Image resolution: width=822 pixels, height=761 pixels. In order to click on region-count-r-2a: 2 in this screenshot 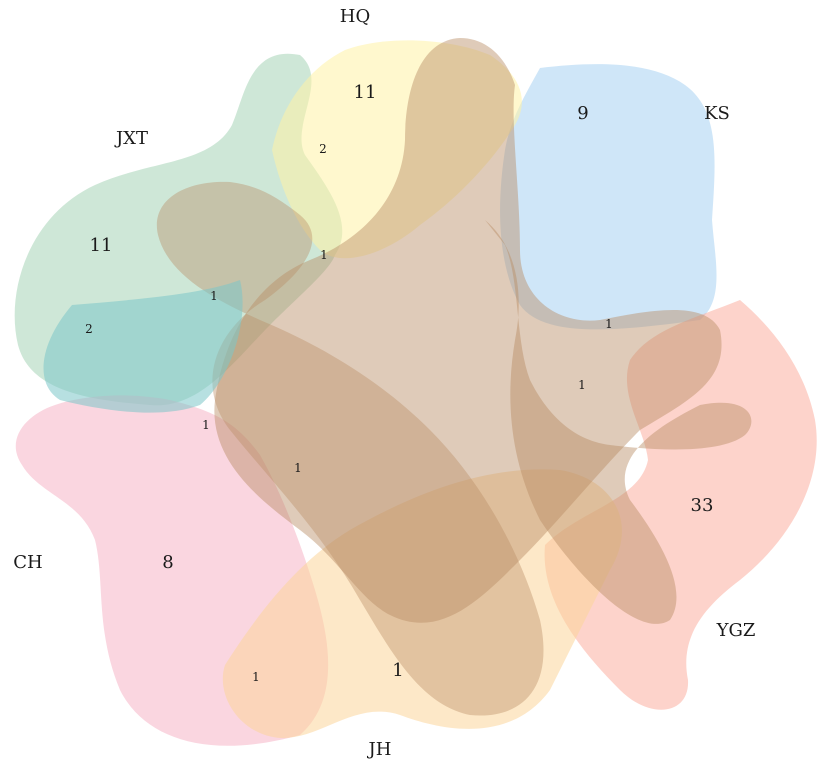, I will do `click(323, 149)`.